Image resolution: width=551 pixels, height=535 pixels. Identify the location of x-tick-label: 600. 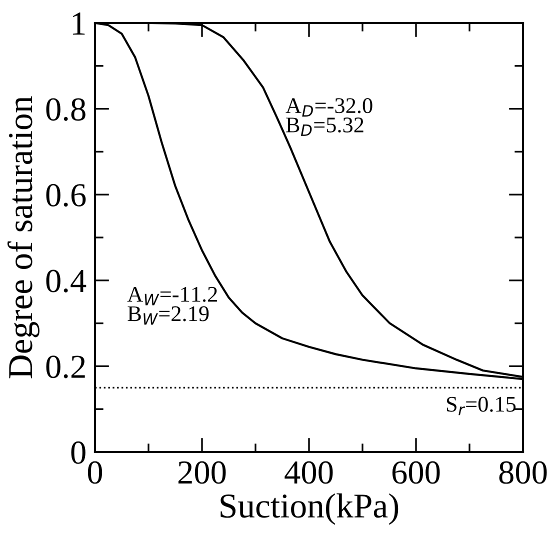
(416, 472).